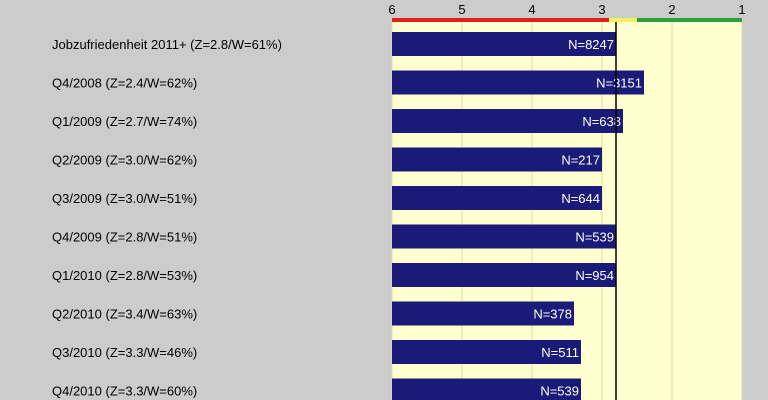  I want to click on tick-label-5: 5, so click(461, 9).